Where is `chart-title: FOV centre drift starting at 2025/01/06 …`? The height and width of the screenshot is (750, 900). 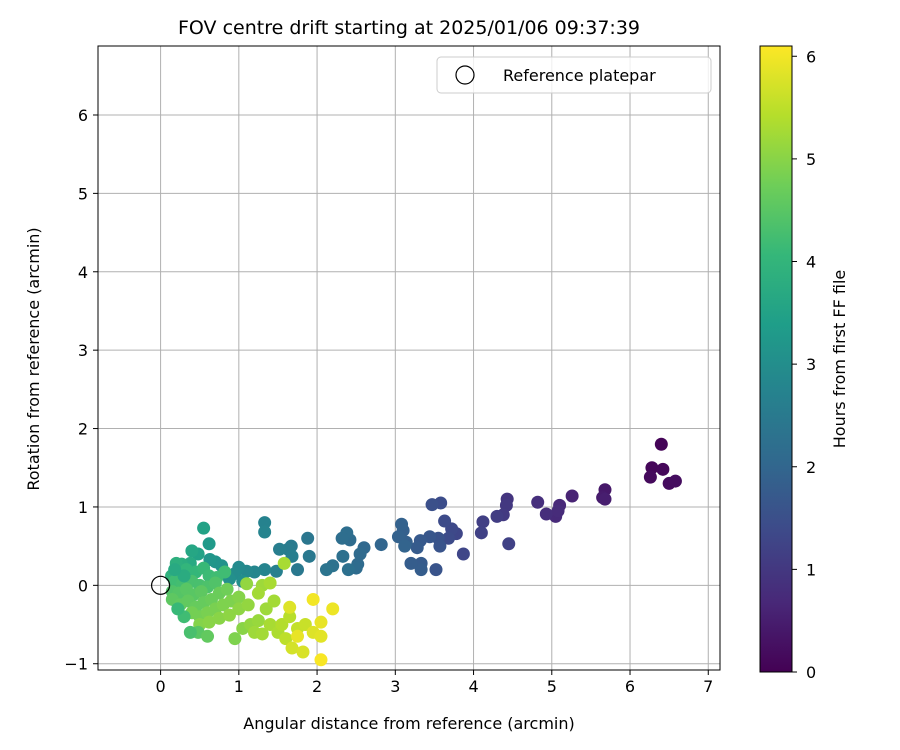
chart-title: FOV centre drift starting at 2025/01/06 … is located at coordinates (409, 28).